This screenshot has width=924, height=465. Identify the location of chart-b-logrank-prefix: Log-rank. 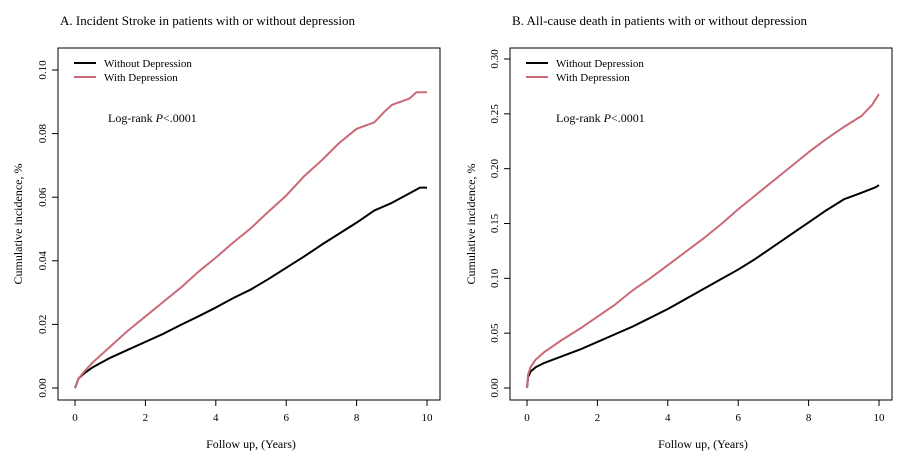
(580, 118).